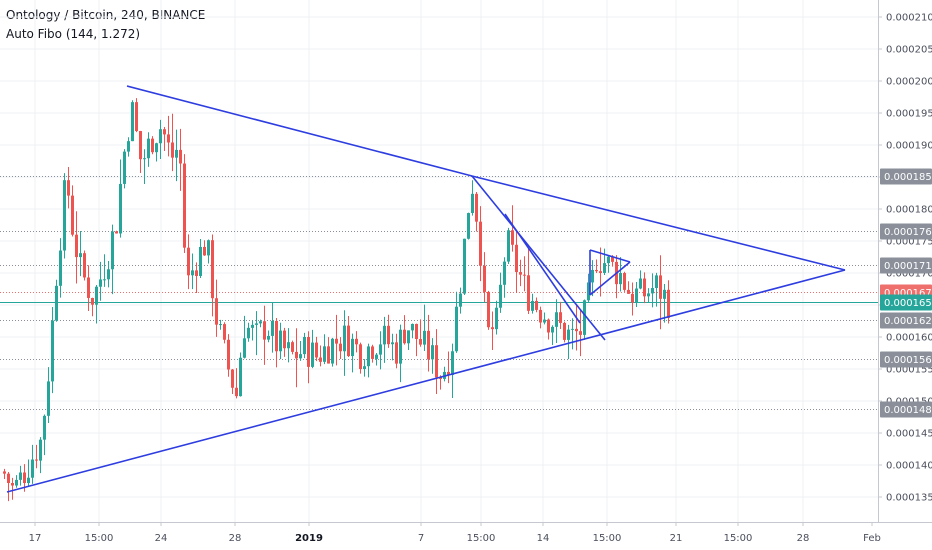 The height and width of the screenshot is (550, 932). What do you see at coordinates (872, 538) in the screenshot?
I see `x-tick-label: Feb` at bounding box center [872, 538].